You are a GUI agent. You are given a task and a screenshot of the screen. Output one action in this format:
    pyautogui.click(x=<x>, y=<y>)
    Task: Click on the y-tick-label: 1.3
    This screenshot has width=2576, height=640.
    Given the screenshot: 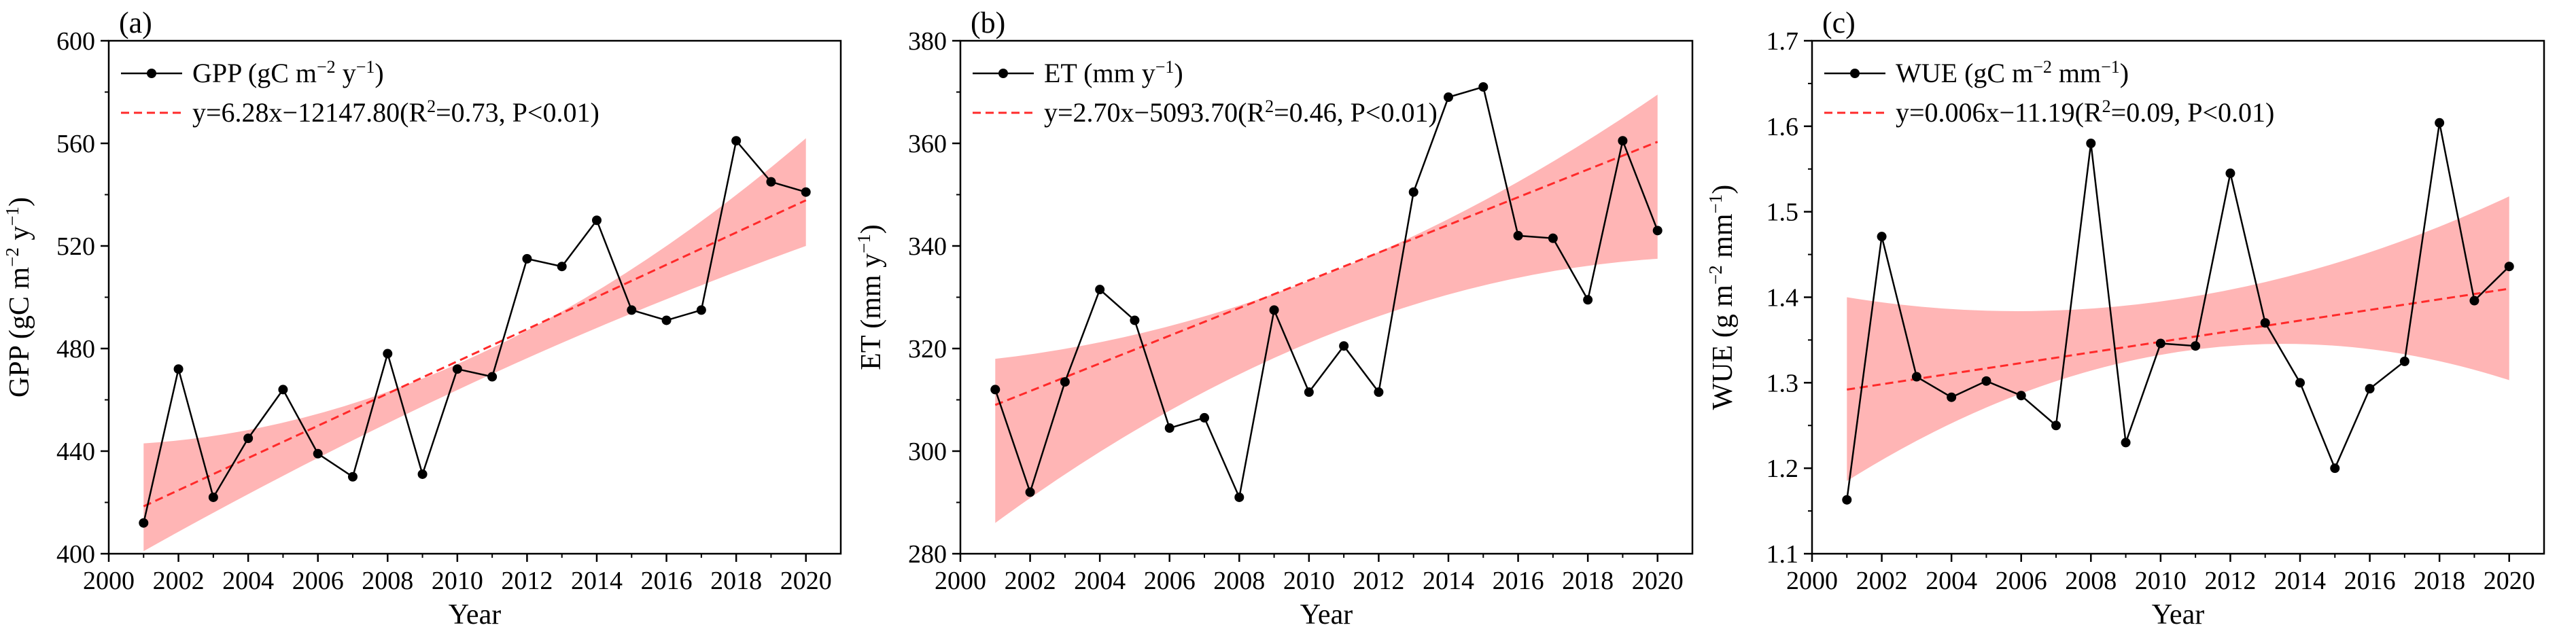 What is the action you would take?
    pyautogui.click(x=1782, y=383)
    